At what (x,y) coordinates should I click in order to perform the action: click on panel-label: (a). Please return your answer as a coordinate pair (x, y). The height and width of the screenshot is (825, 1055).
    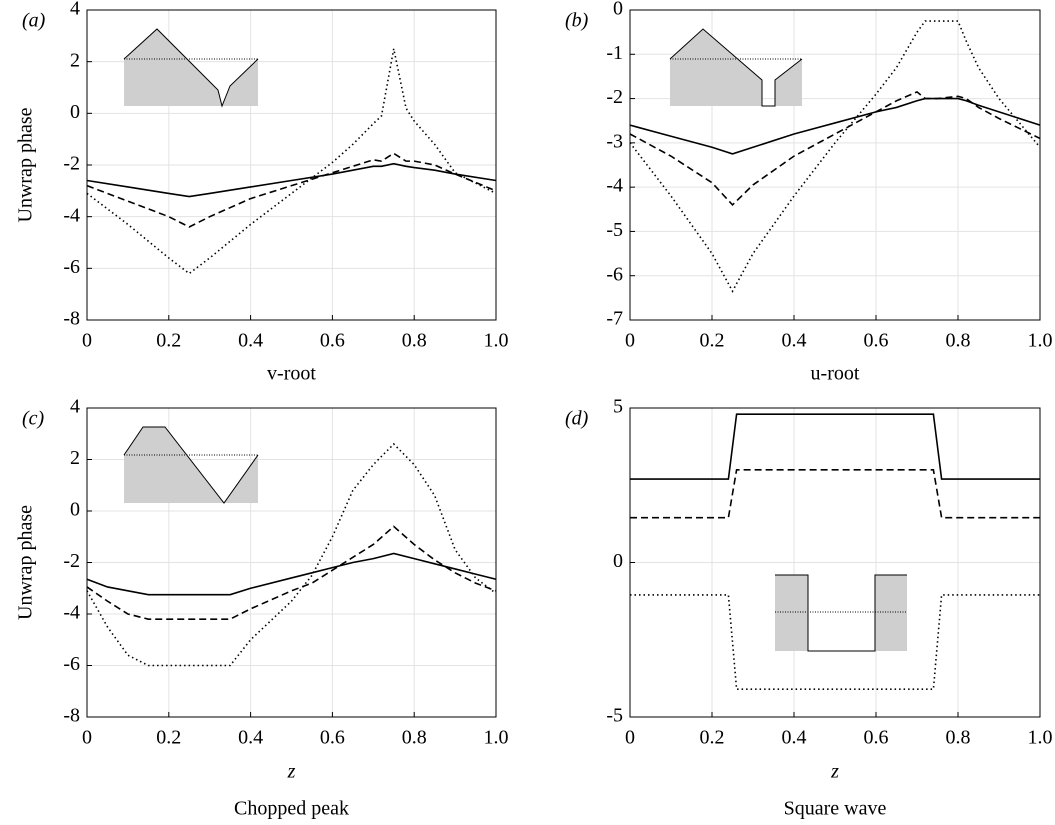
    Looking at the image, I should click on (34, 21).